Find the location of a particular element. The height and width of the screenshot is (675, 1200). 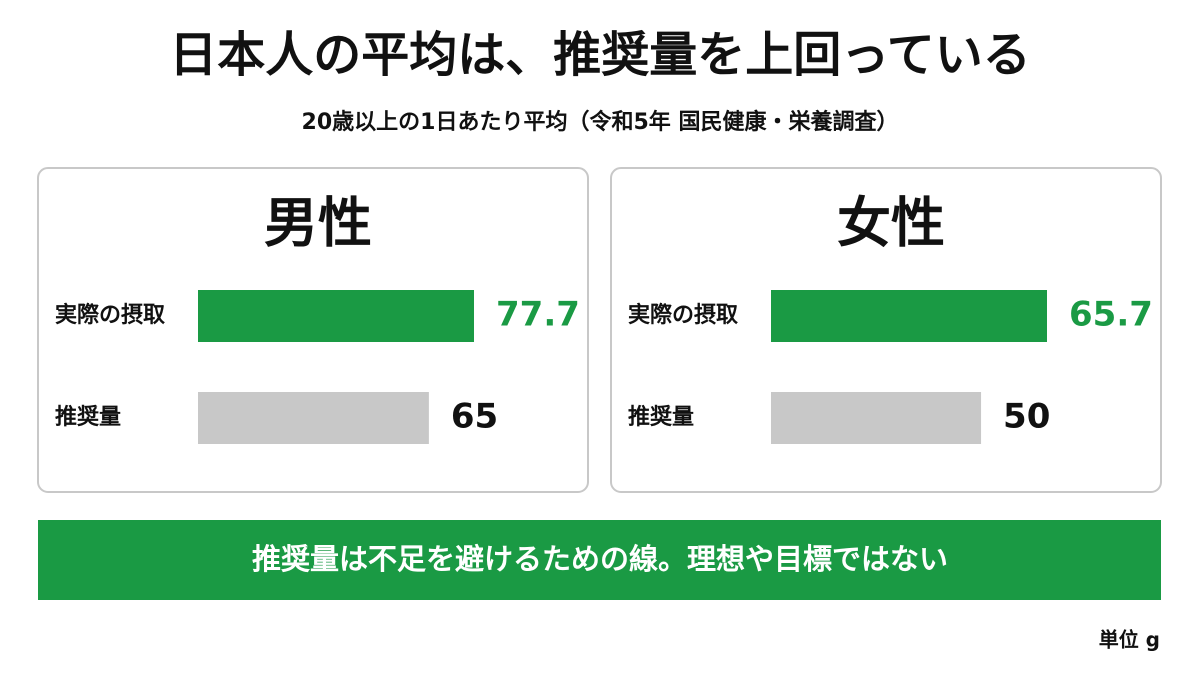

banner-box is located at coordinates (599, 560).